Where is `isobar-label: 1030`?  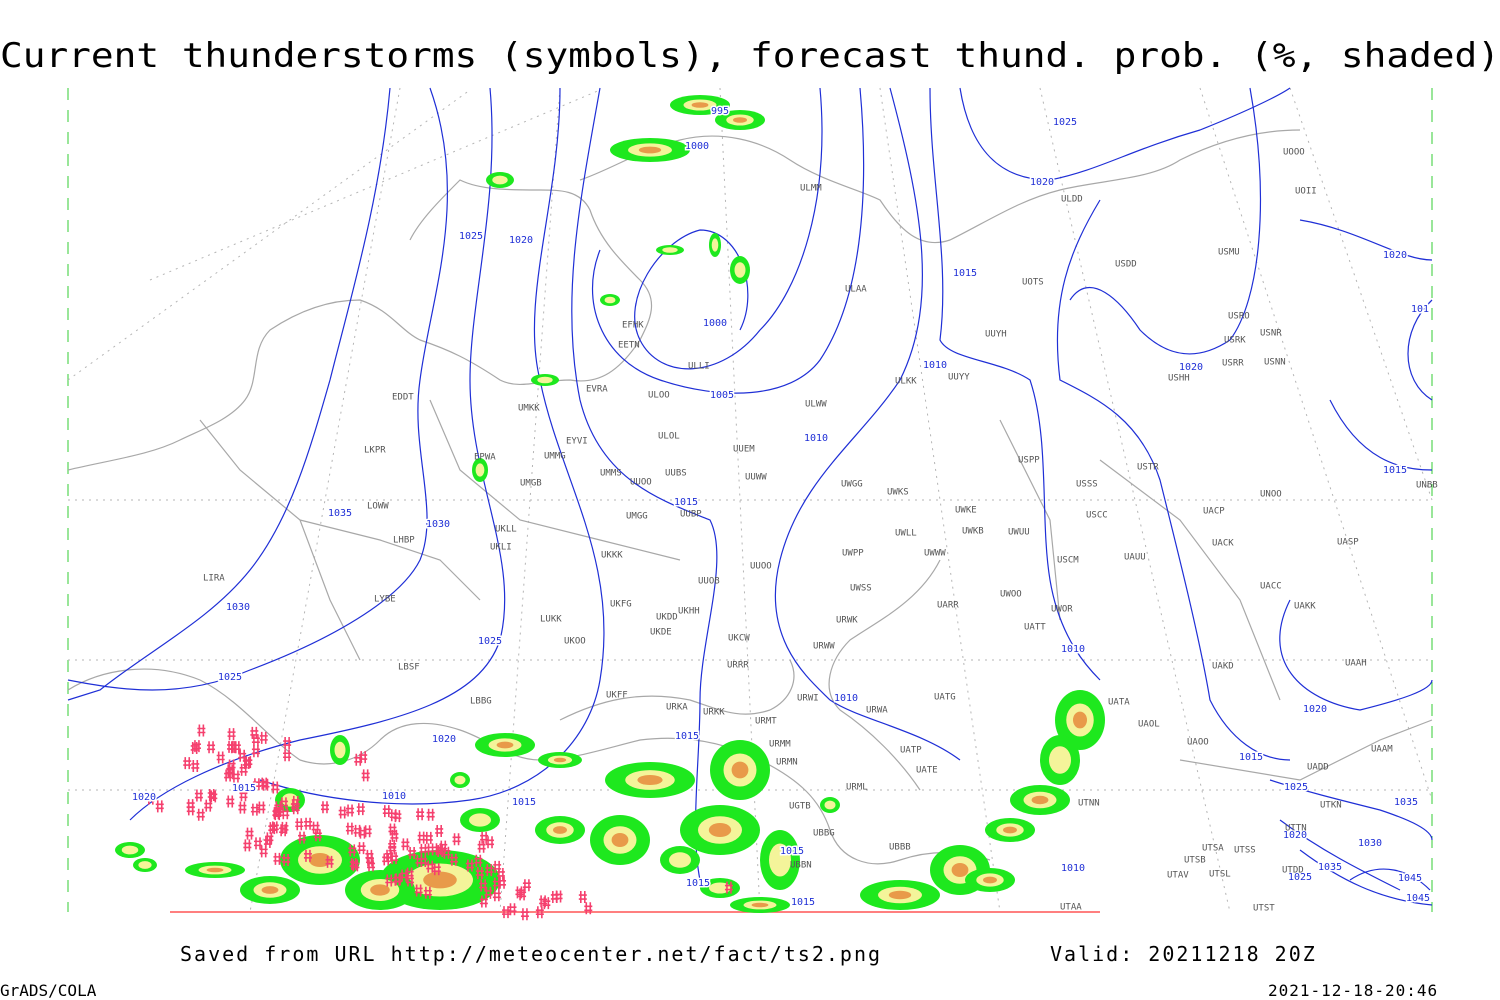
isobar-label: 1030 is located at coordinates (238, 607).